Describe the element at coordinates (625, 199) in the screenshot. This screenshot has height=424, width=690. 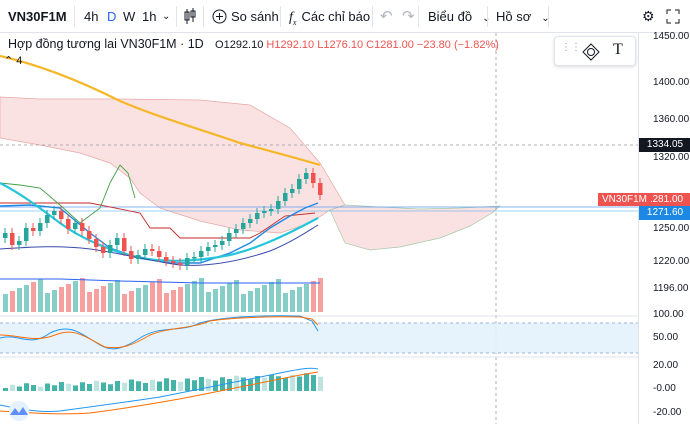
I see `symbol-price-label: VN30F1M` at that location.